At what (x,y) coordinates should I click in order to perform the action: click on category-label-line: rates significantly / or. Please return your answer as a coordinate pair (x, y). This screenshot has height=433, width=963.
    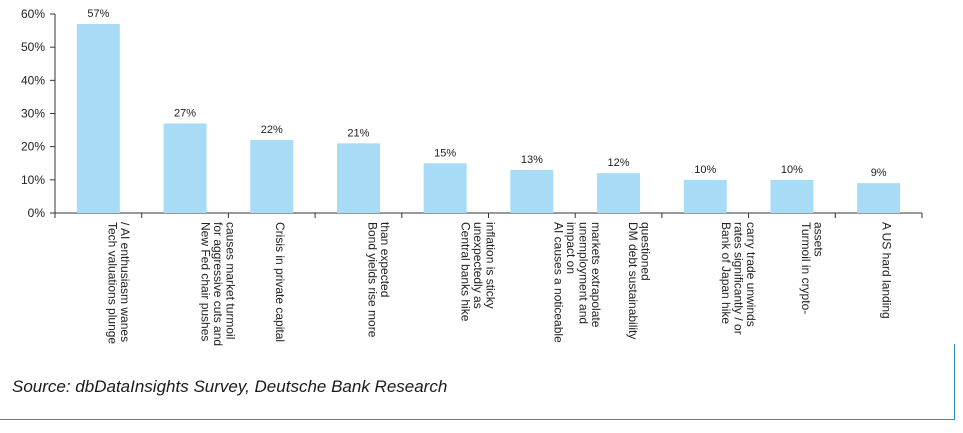
    Looking at the image, I should click on (738, 278).